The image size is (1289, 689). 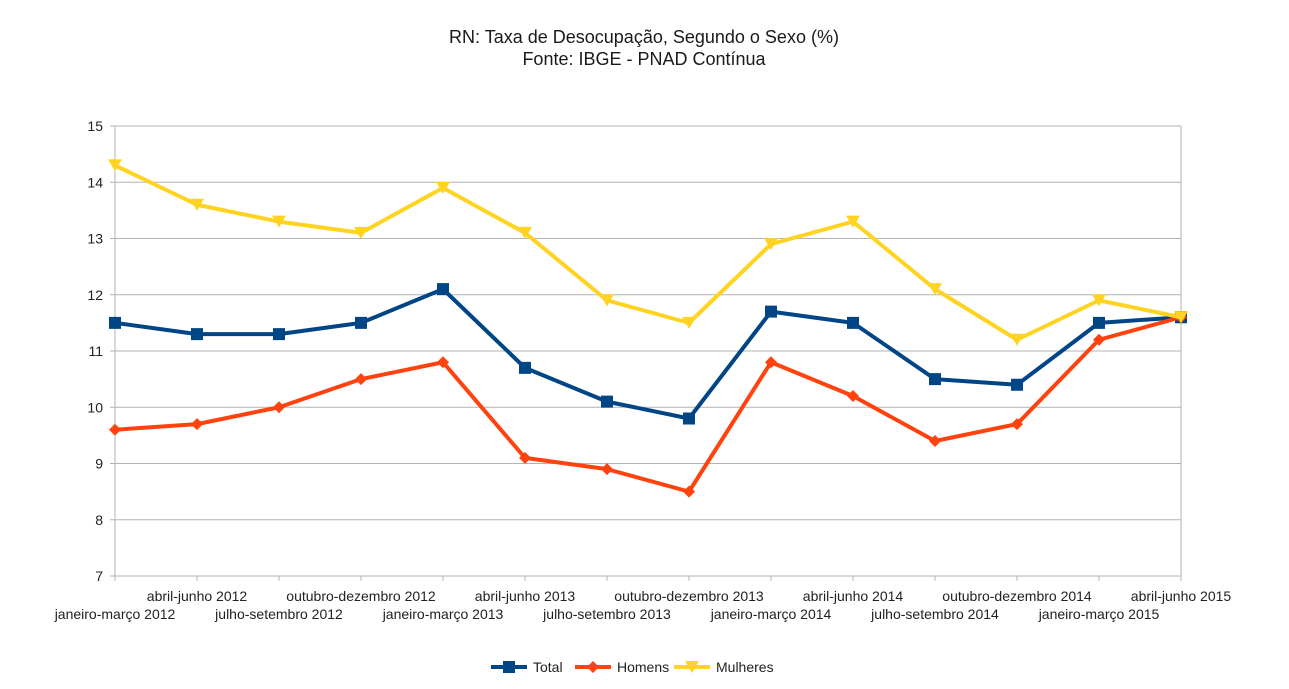 What do you see at coordinates (278, 614) in the screenshot?
I see `x-tick-label: julho-setembro 2012` at bounding box center [278, 614].